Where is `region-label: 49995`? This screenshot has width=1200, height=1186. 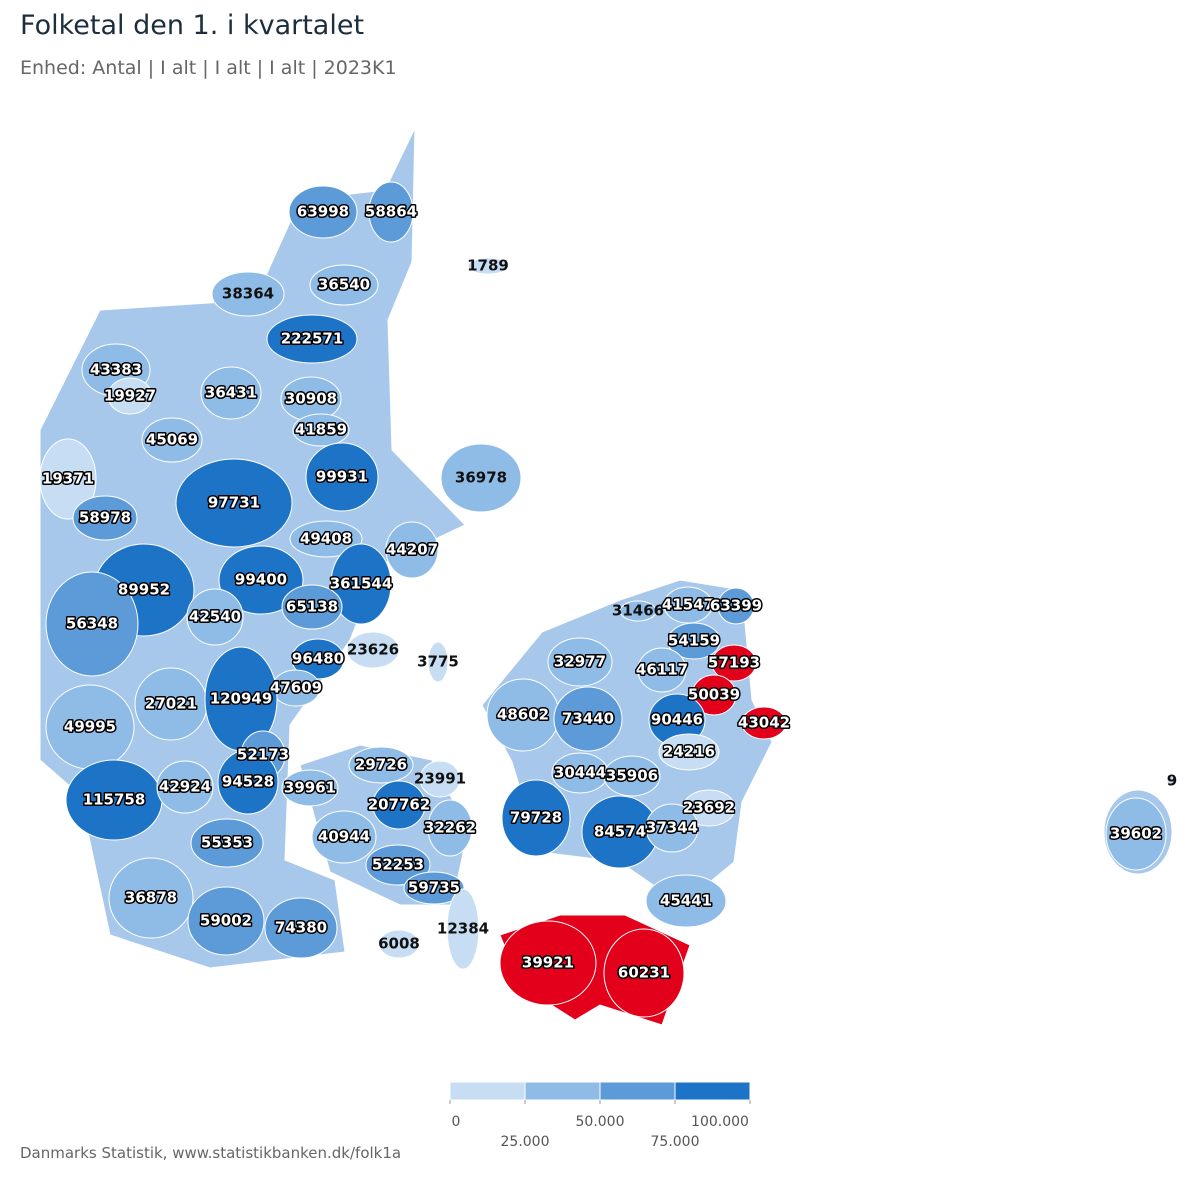
region-label: 49995 is located at coordinates (90, 727).